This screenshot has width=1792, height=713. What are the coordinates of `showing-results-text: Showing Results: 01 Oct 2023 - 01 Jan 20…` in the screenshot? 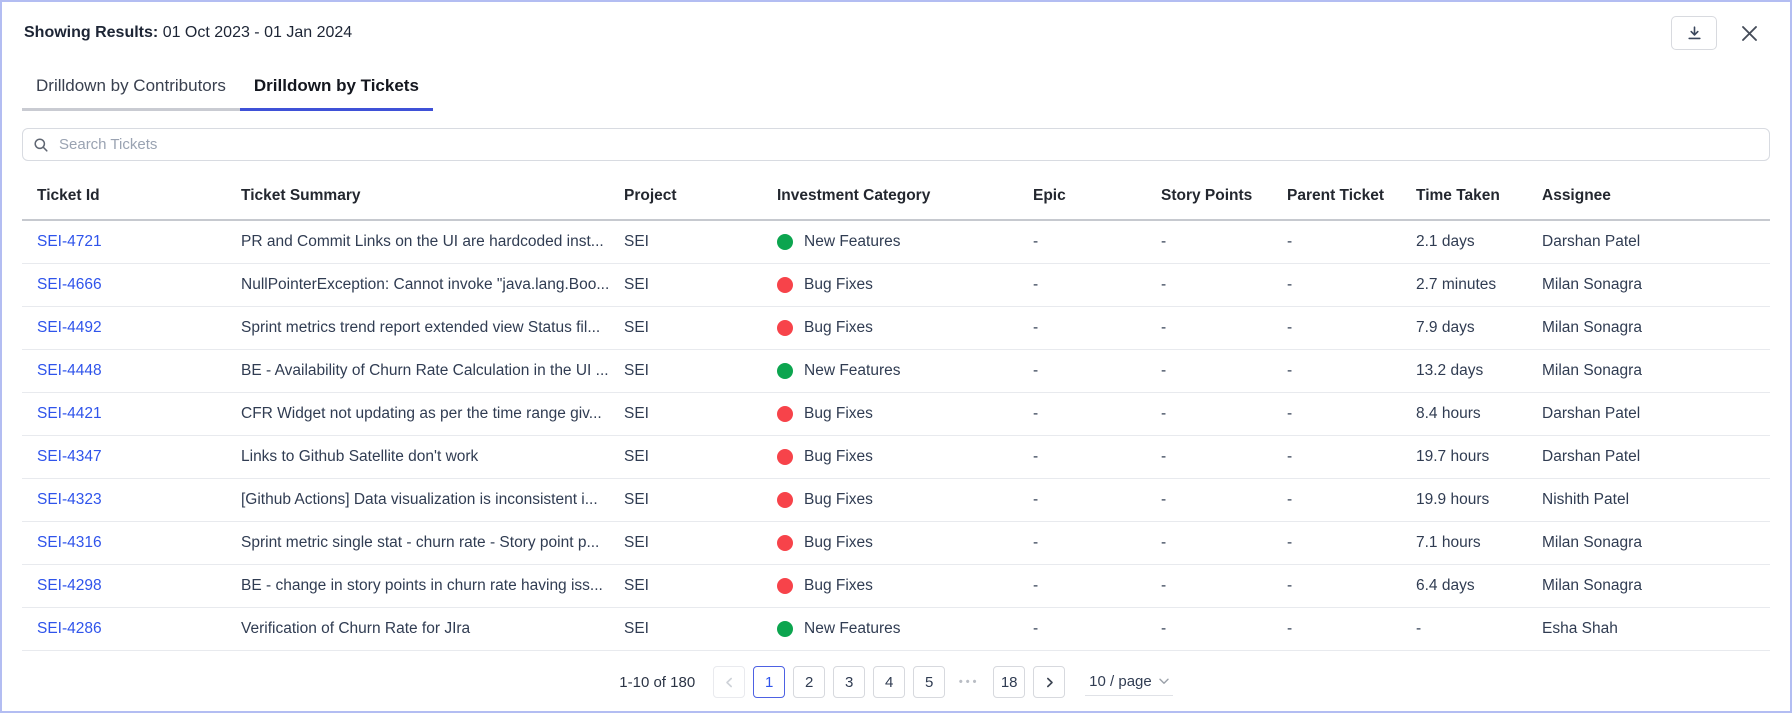 It's located at (188, 33).